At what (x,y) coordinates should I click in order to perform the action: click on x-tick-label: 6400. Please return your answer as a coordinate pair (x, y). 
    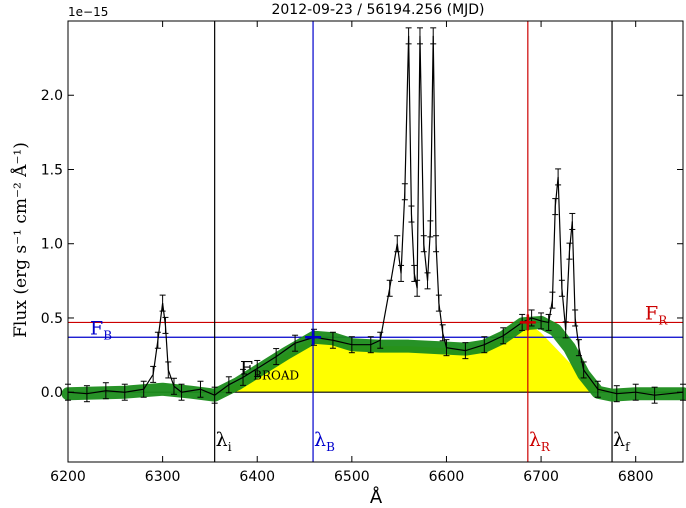
    Looking at the image, I should click on (257, 477).